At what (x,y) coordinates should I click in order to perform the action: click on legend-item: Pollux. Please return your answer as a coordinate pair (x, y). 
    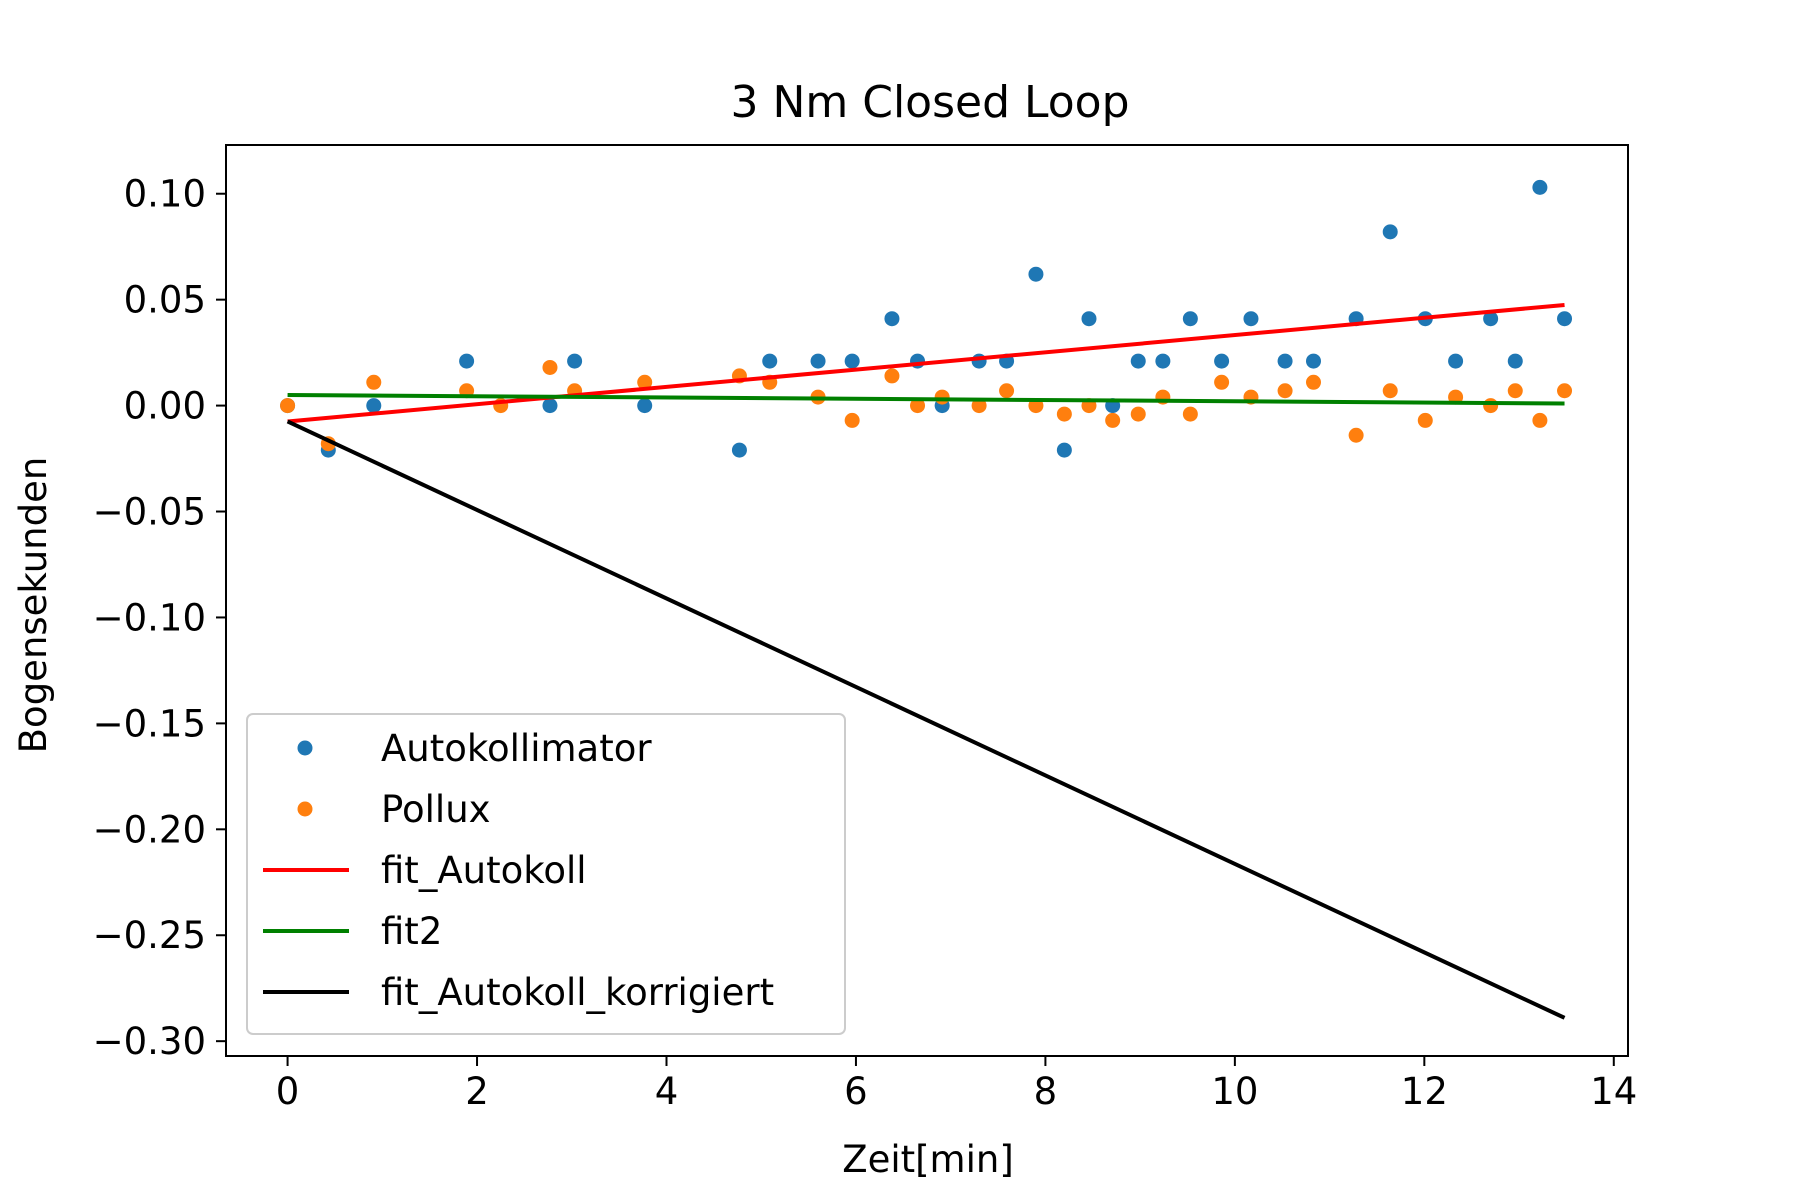
    Looking at the image, I should click on (394, 809).